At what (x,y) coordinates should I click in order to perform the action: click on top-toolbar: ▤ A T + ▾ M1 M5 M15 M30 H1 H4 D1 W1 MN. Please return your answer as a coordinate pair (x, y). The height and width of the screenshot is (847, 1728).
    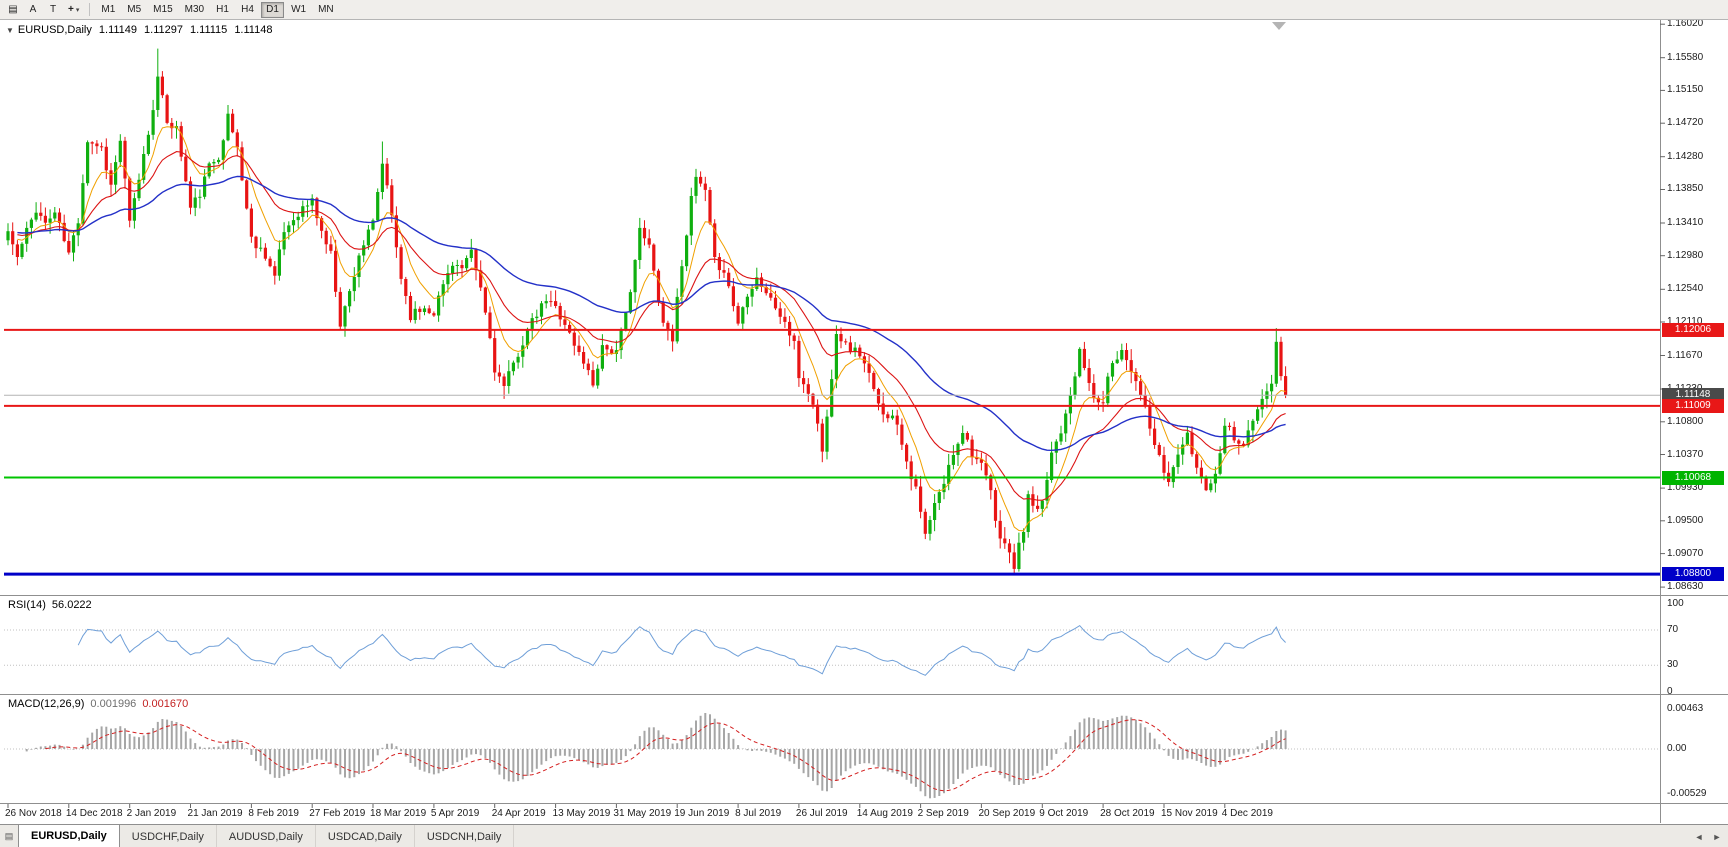
    Looking at the image, I should click on (864, 10).